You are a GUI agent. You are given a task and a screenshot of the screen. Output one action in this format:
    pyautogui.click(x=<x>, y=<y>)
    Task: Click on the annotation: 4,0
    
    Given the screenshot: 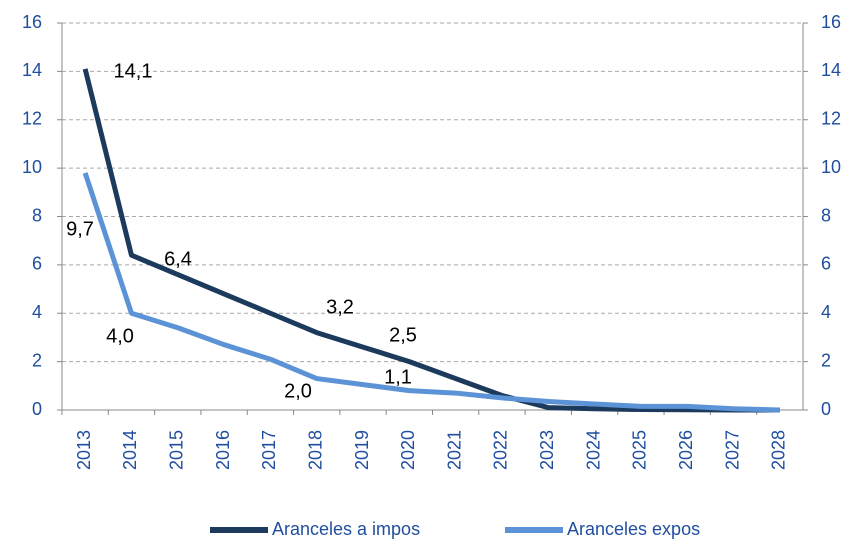 What is the action you would take?
    pyautogui.click(x=120, y=336)
    